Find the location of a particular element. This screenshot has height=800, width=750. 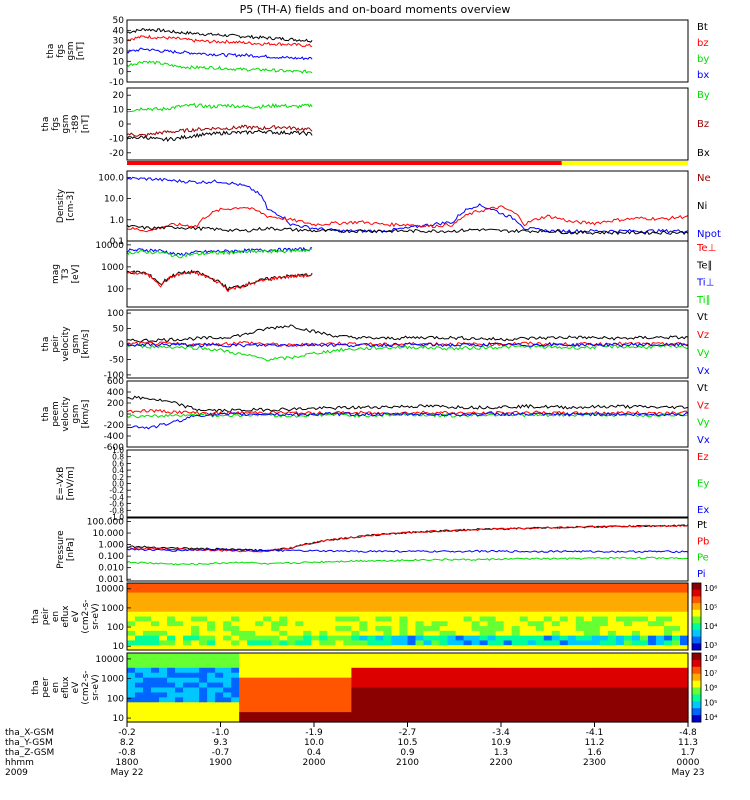

y-axis-label-line: [nPa] is located at coordinates (71, 549).